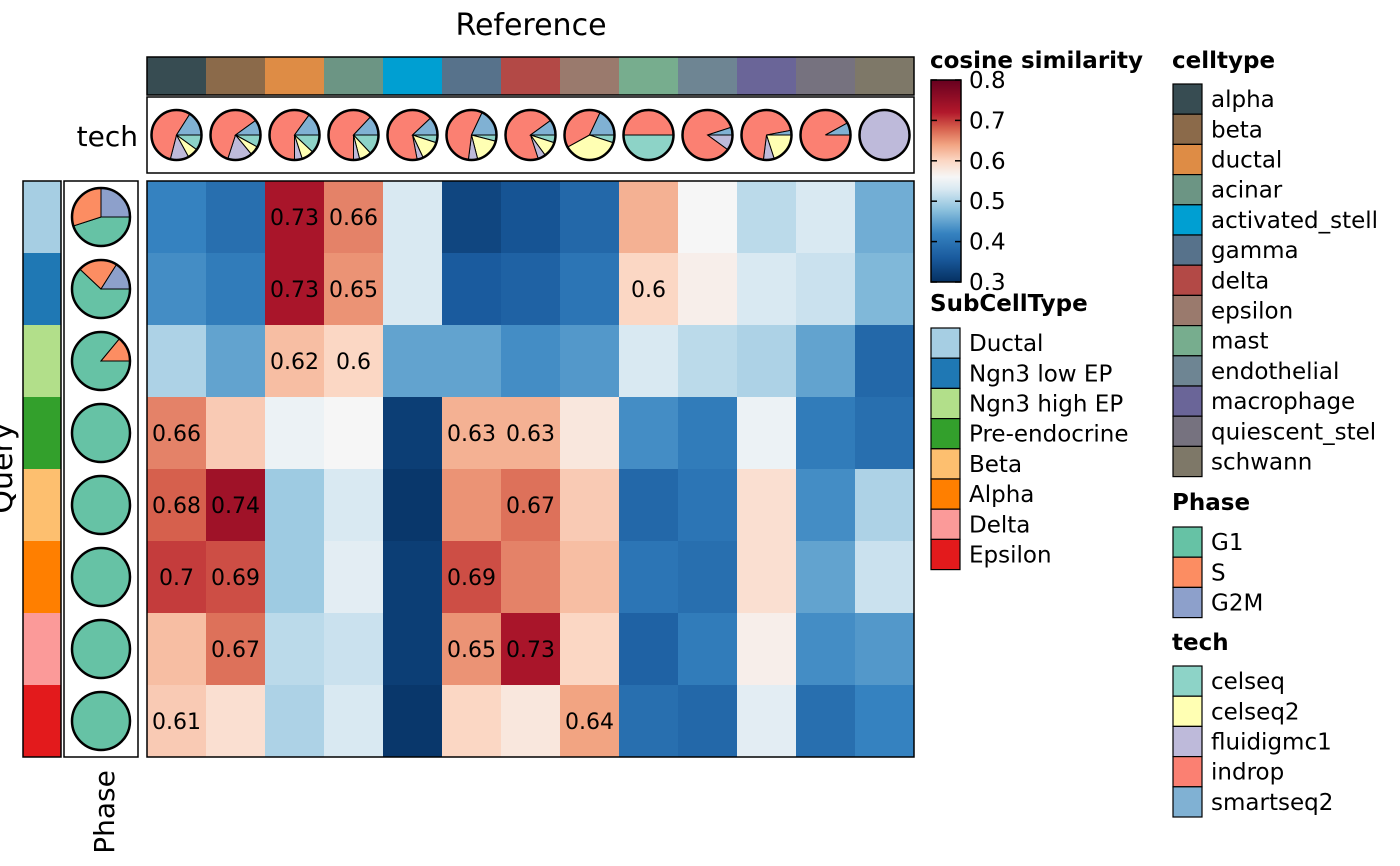 Image resolution: width=1400 pixels, height=866 pixels. Describe the element at coordinates (235, 578) in the screenshot. I see `heatmap-cell-label: 0.69` at that location.